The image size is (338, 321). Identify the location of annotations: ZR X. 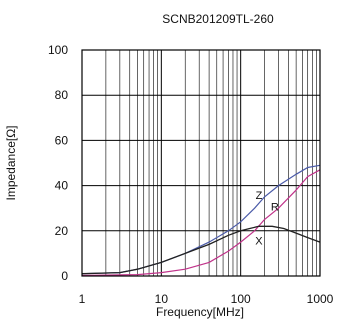
(267, 218).